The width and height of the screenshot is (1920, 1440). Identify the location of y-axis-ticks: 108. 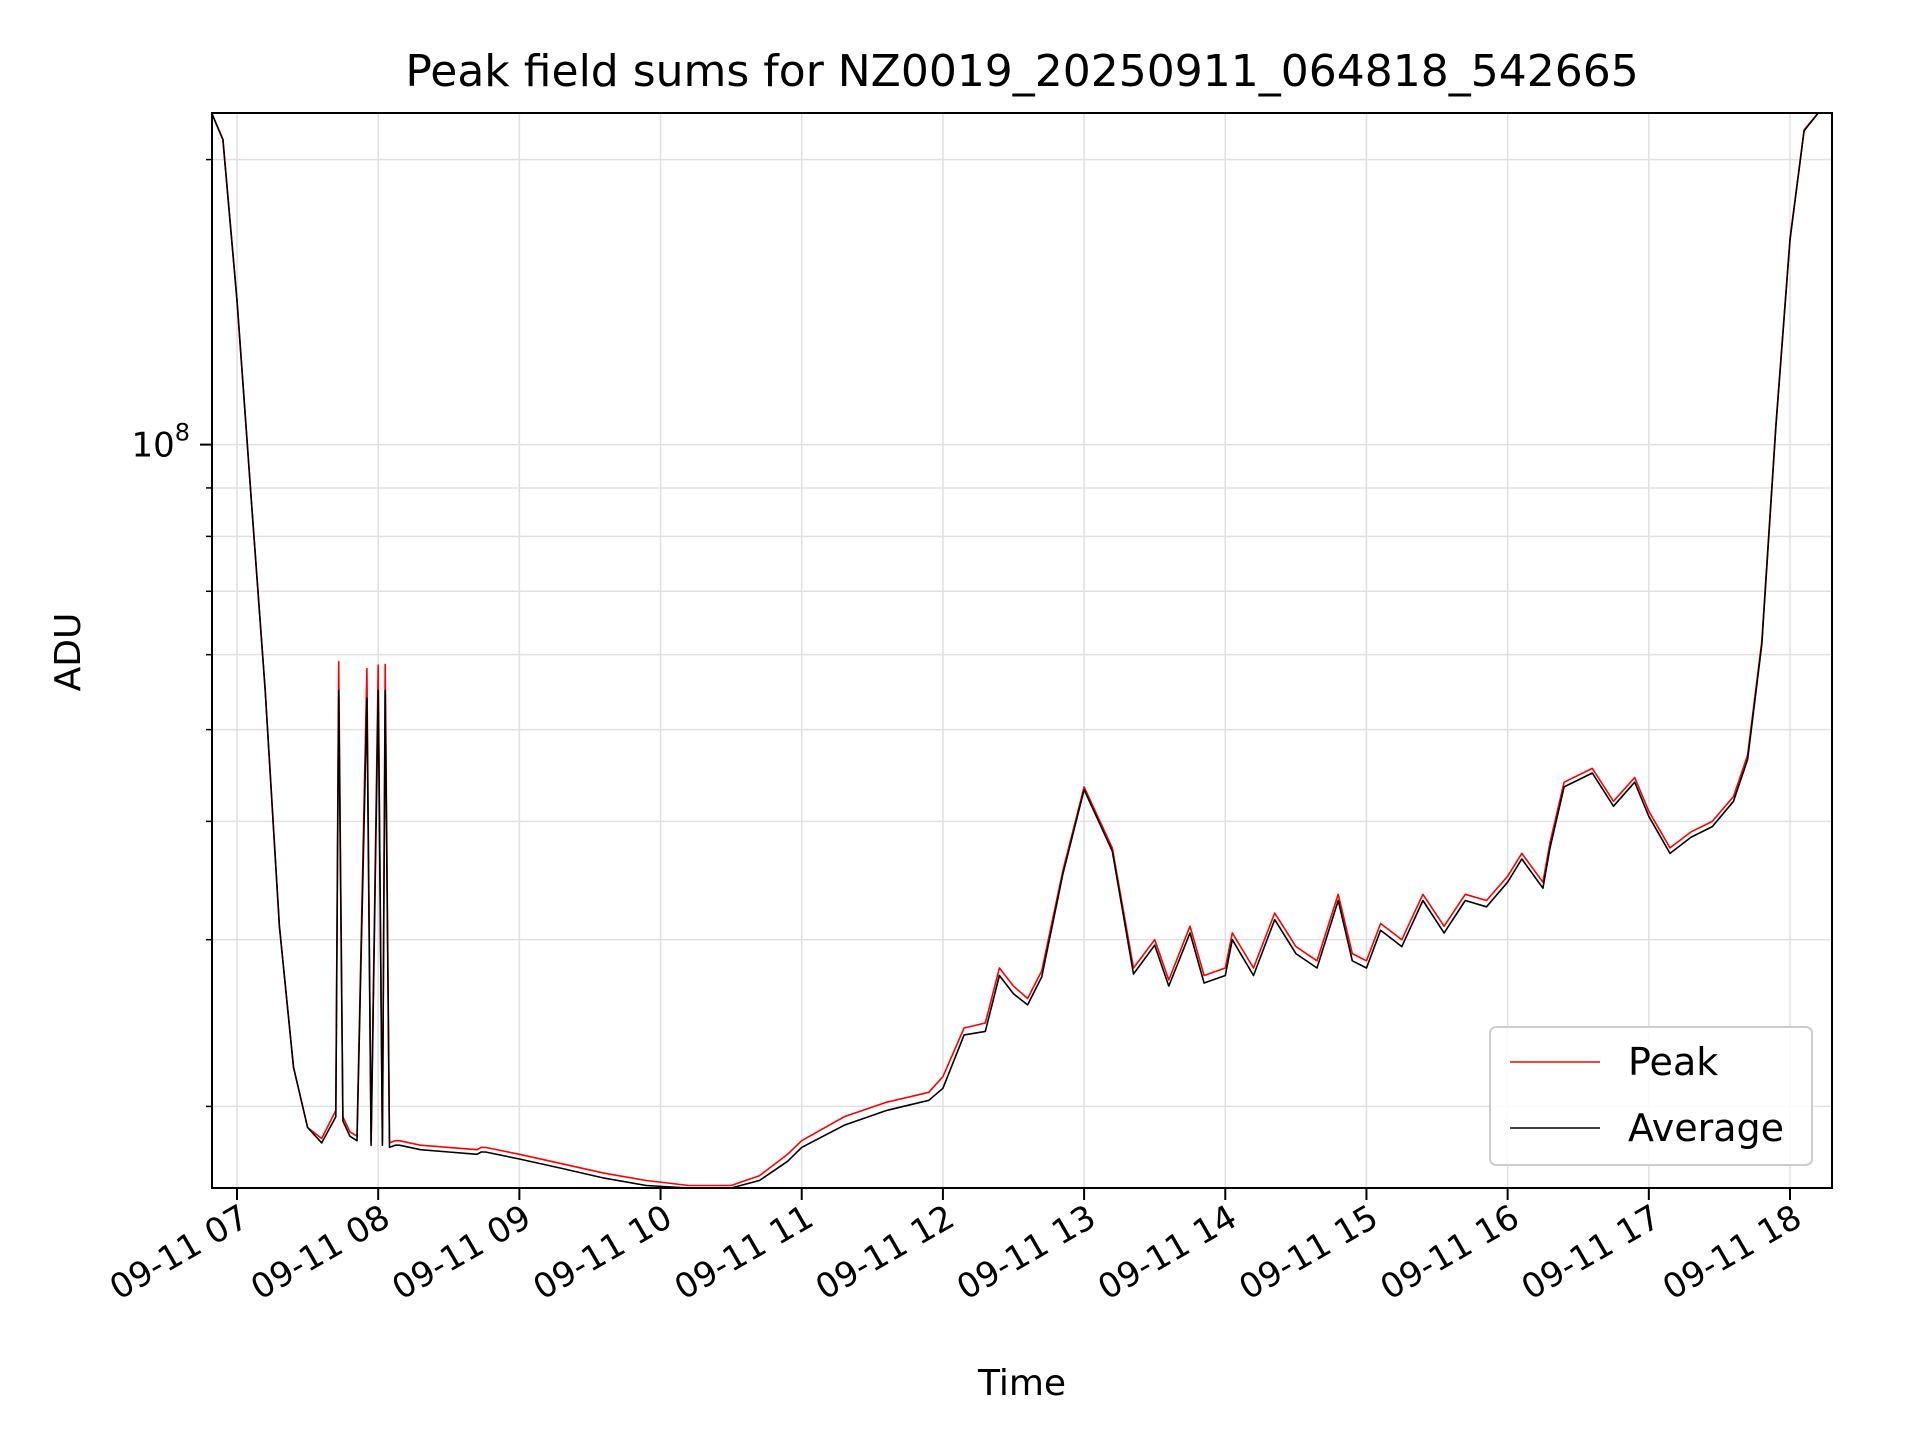
(171, 633).